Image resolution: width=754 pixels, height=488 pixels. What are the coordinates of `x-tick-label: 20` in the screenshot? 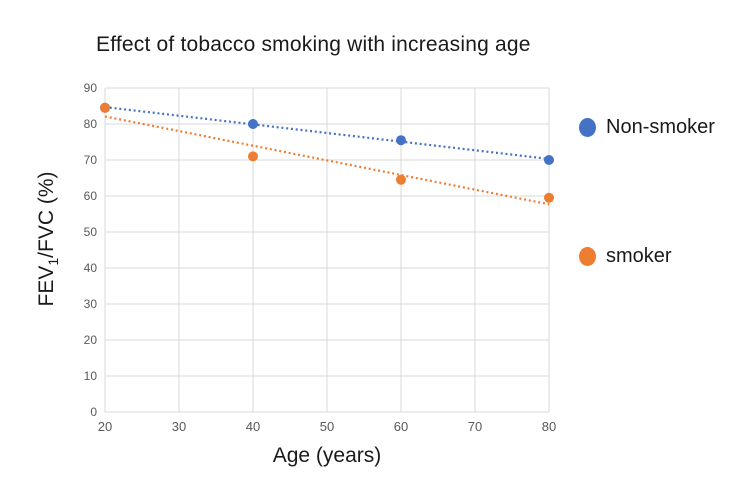 It's located at (105, 426).